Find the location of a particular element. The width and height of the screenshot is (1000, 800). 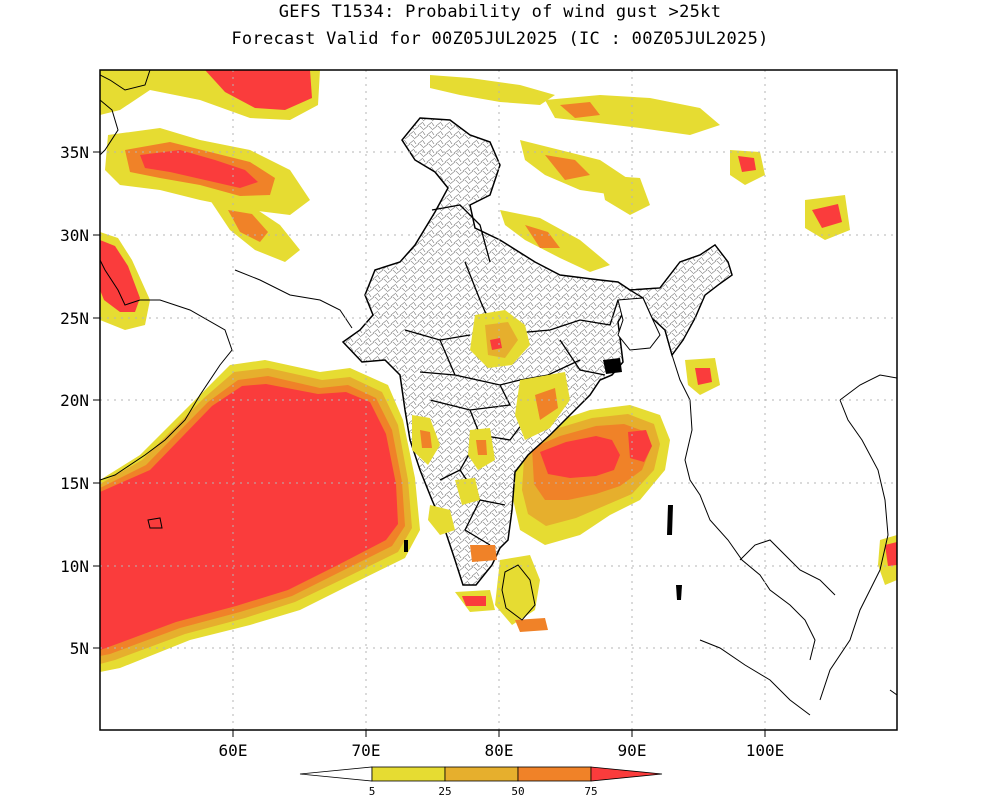

lat-label: 30N is located at coordinates (74, 235).